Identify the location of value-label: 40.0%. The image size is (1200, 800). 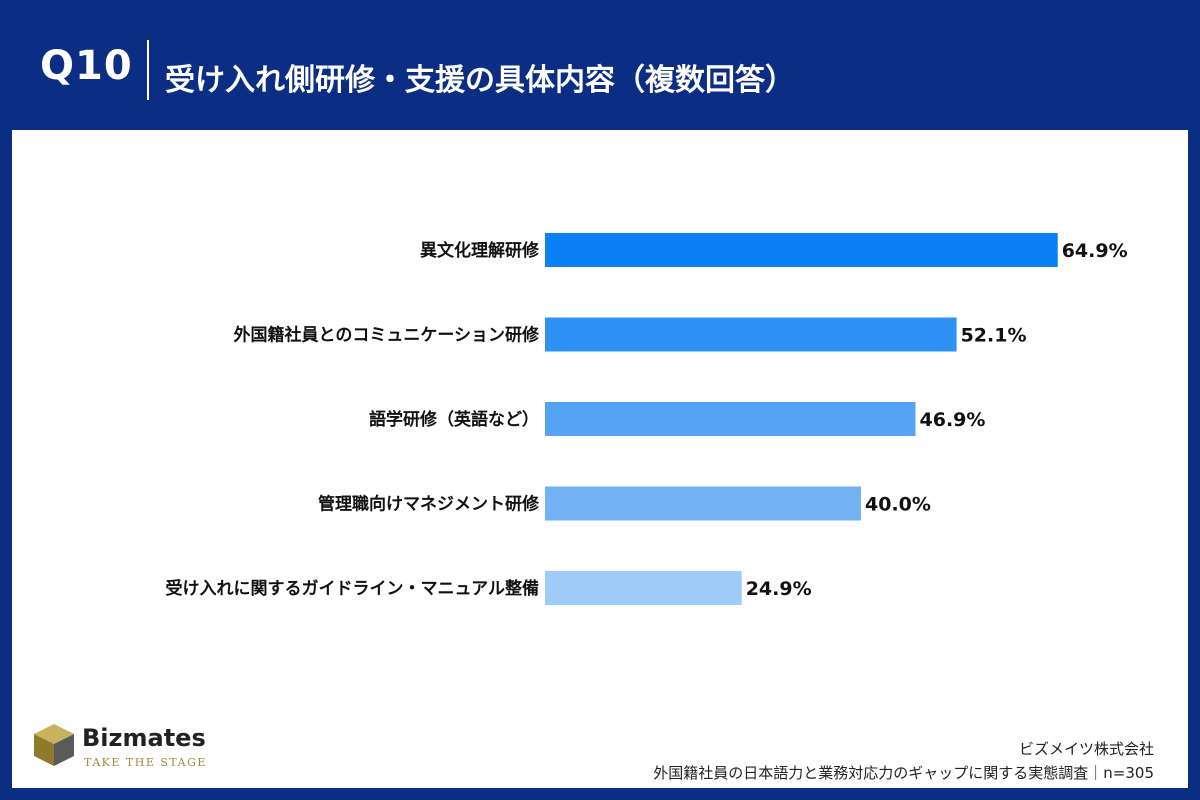
(898, 505).